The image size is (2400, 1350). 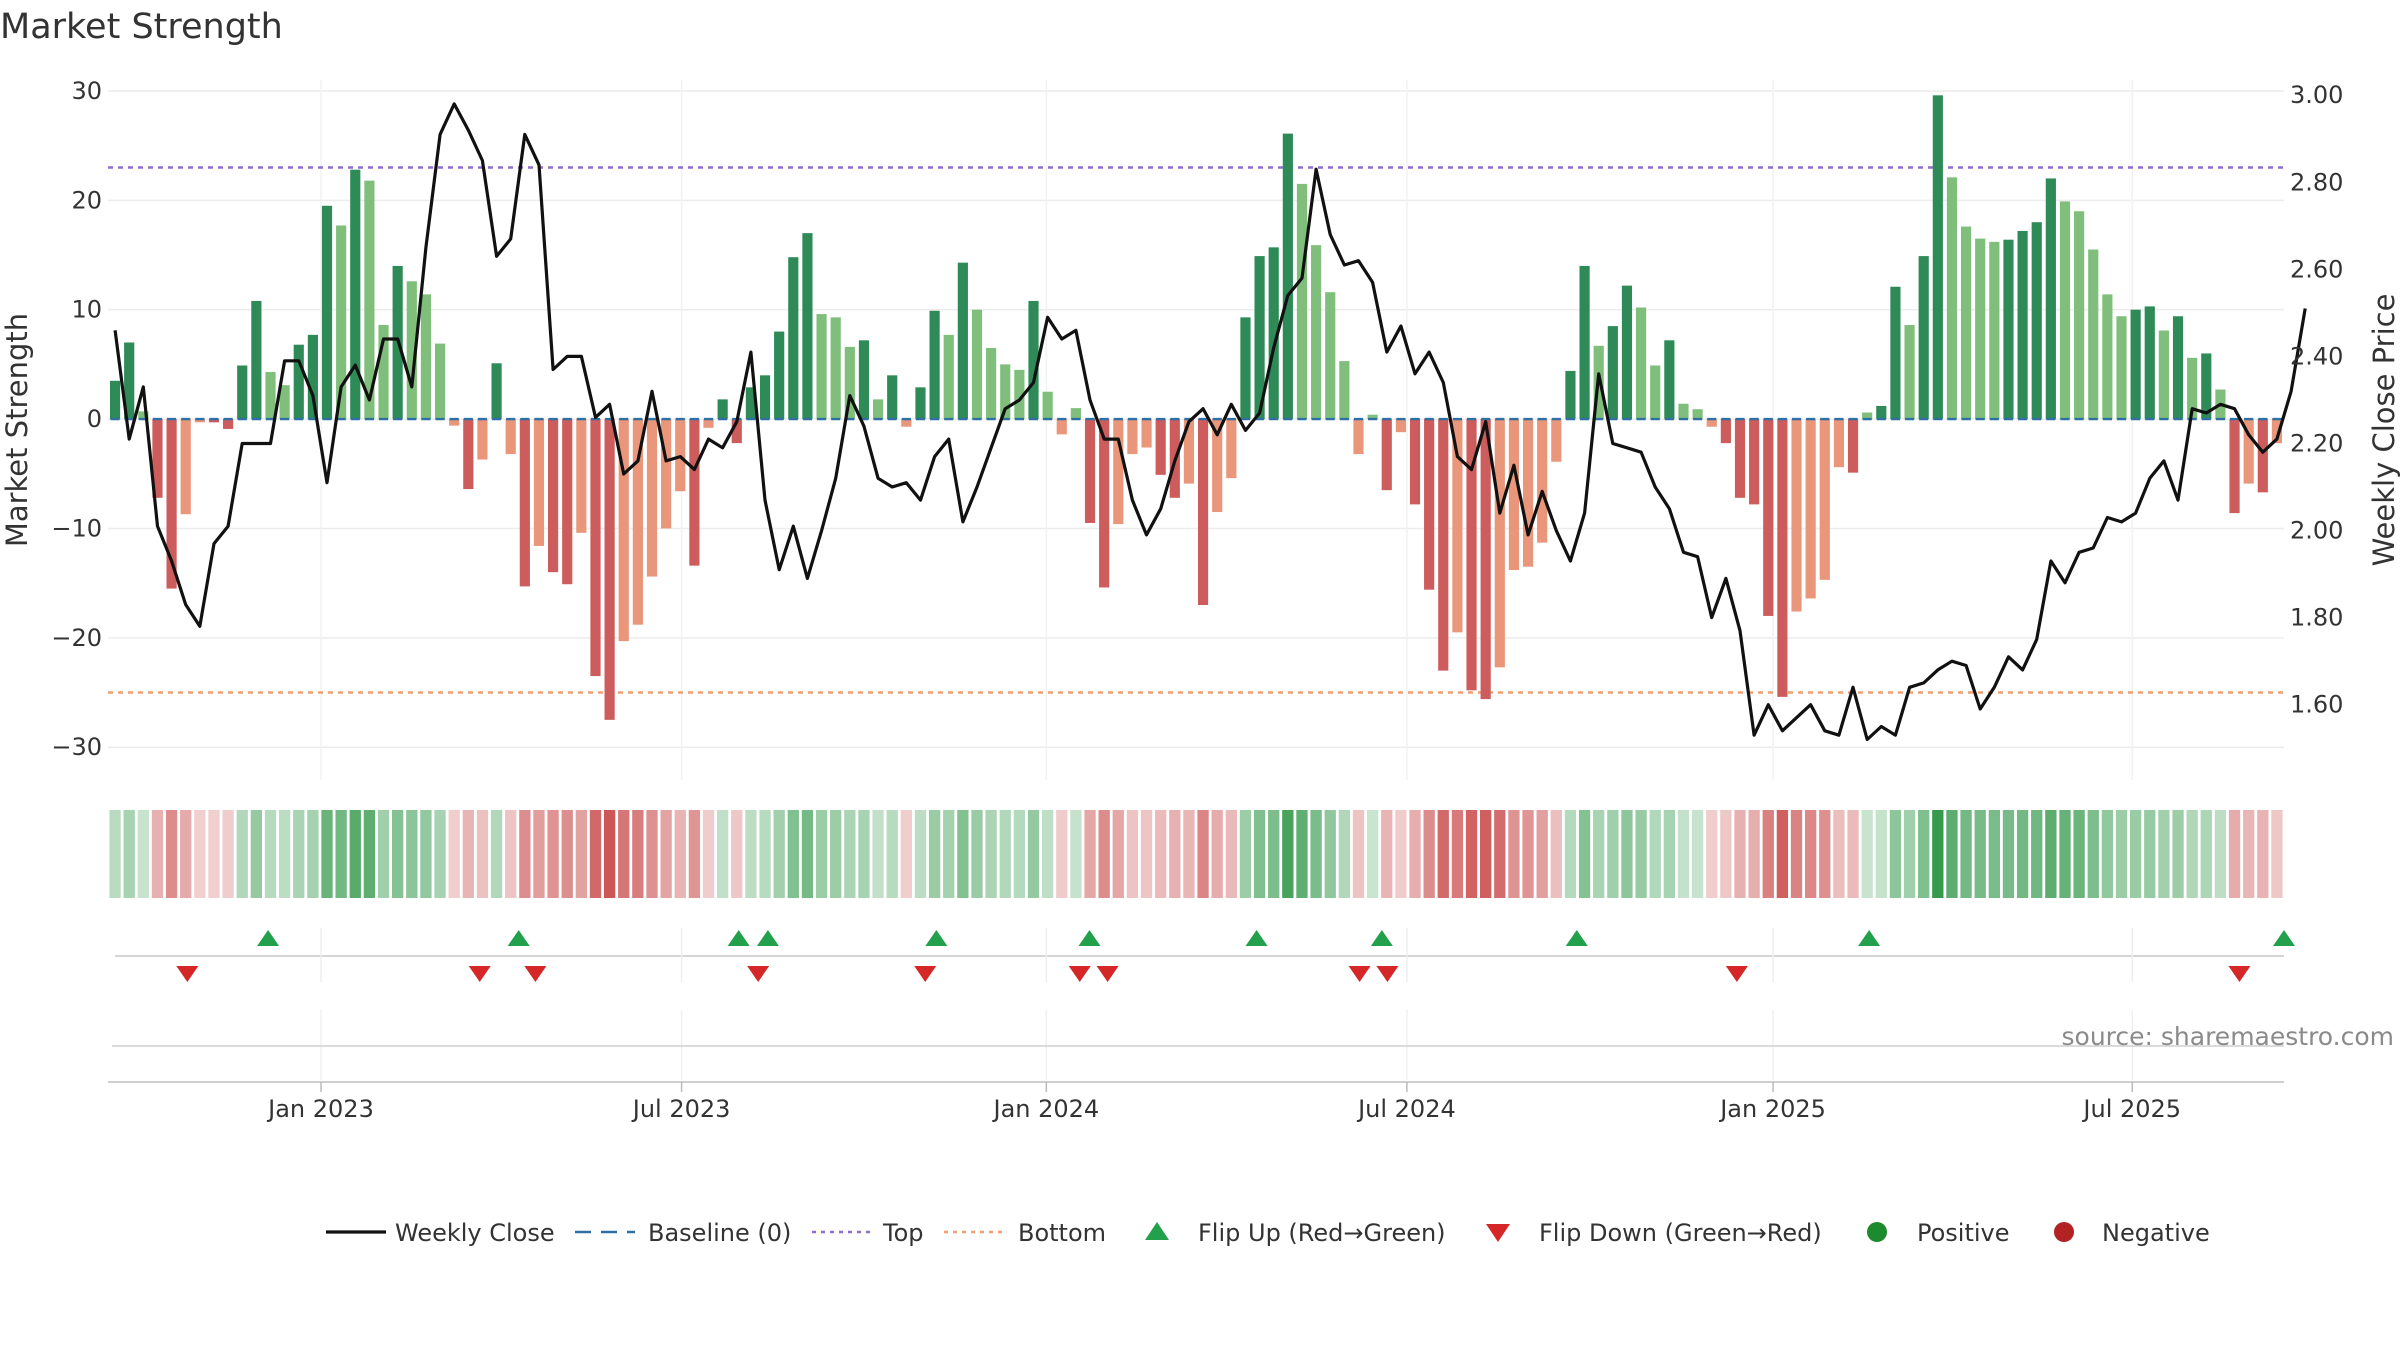 I want to click on left-tick-label: −10, so click(x=76, y=528).